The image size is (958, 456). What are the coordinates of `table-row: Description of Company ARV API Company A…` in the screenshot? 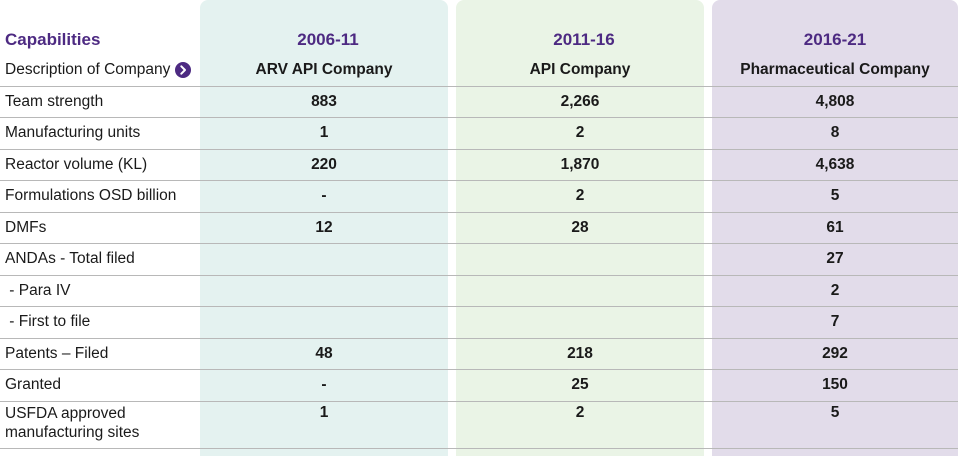 It's located at (479, 71).